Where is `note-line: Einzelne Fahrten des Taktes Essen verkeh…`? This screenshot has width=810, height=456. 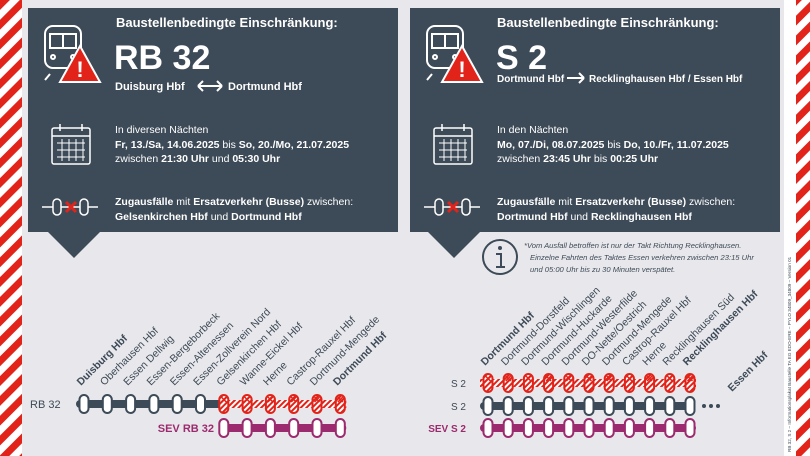
note-line: Einzelne Fahrten des Taktes Essen verkeh… is located at coordinates (642, 257).